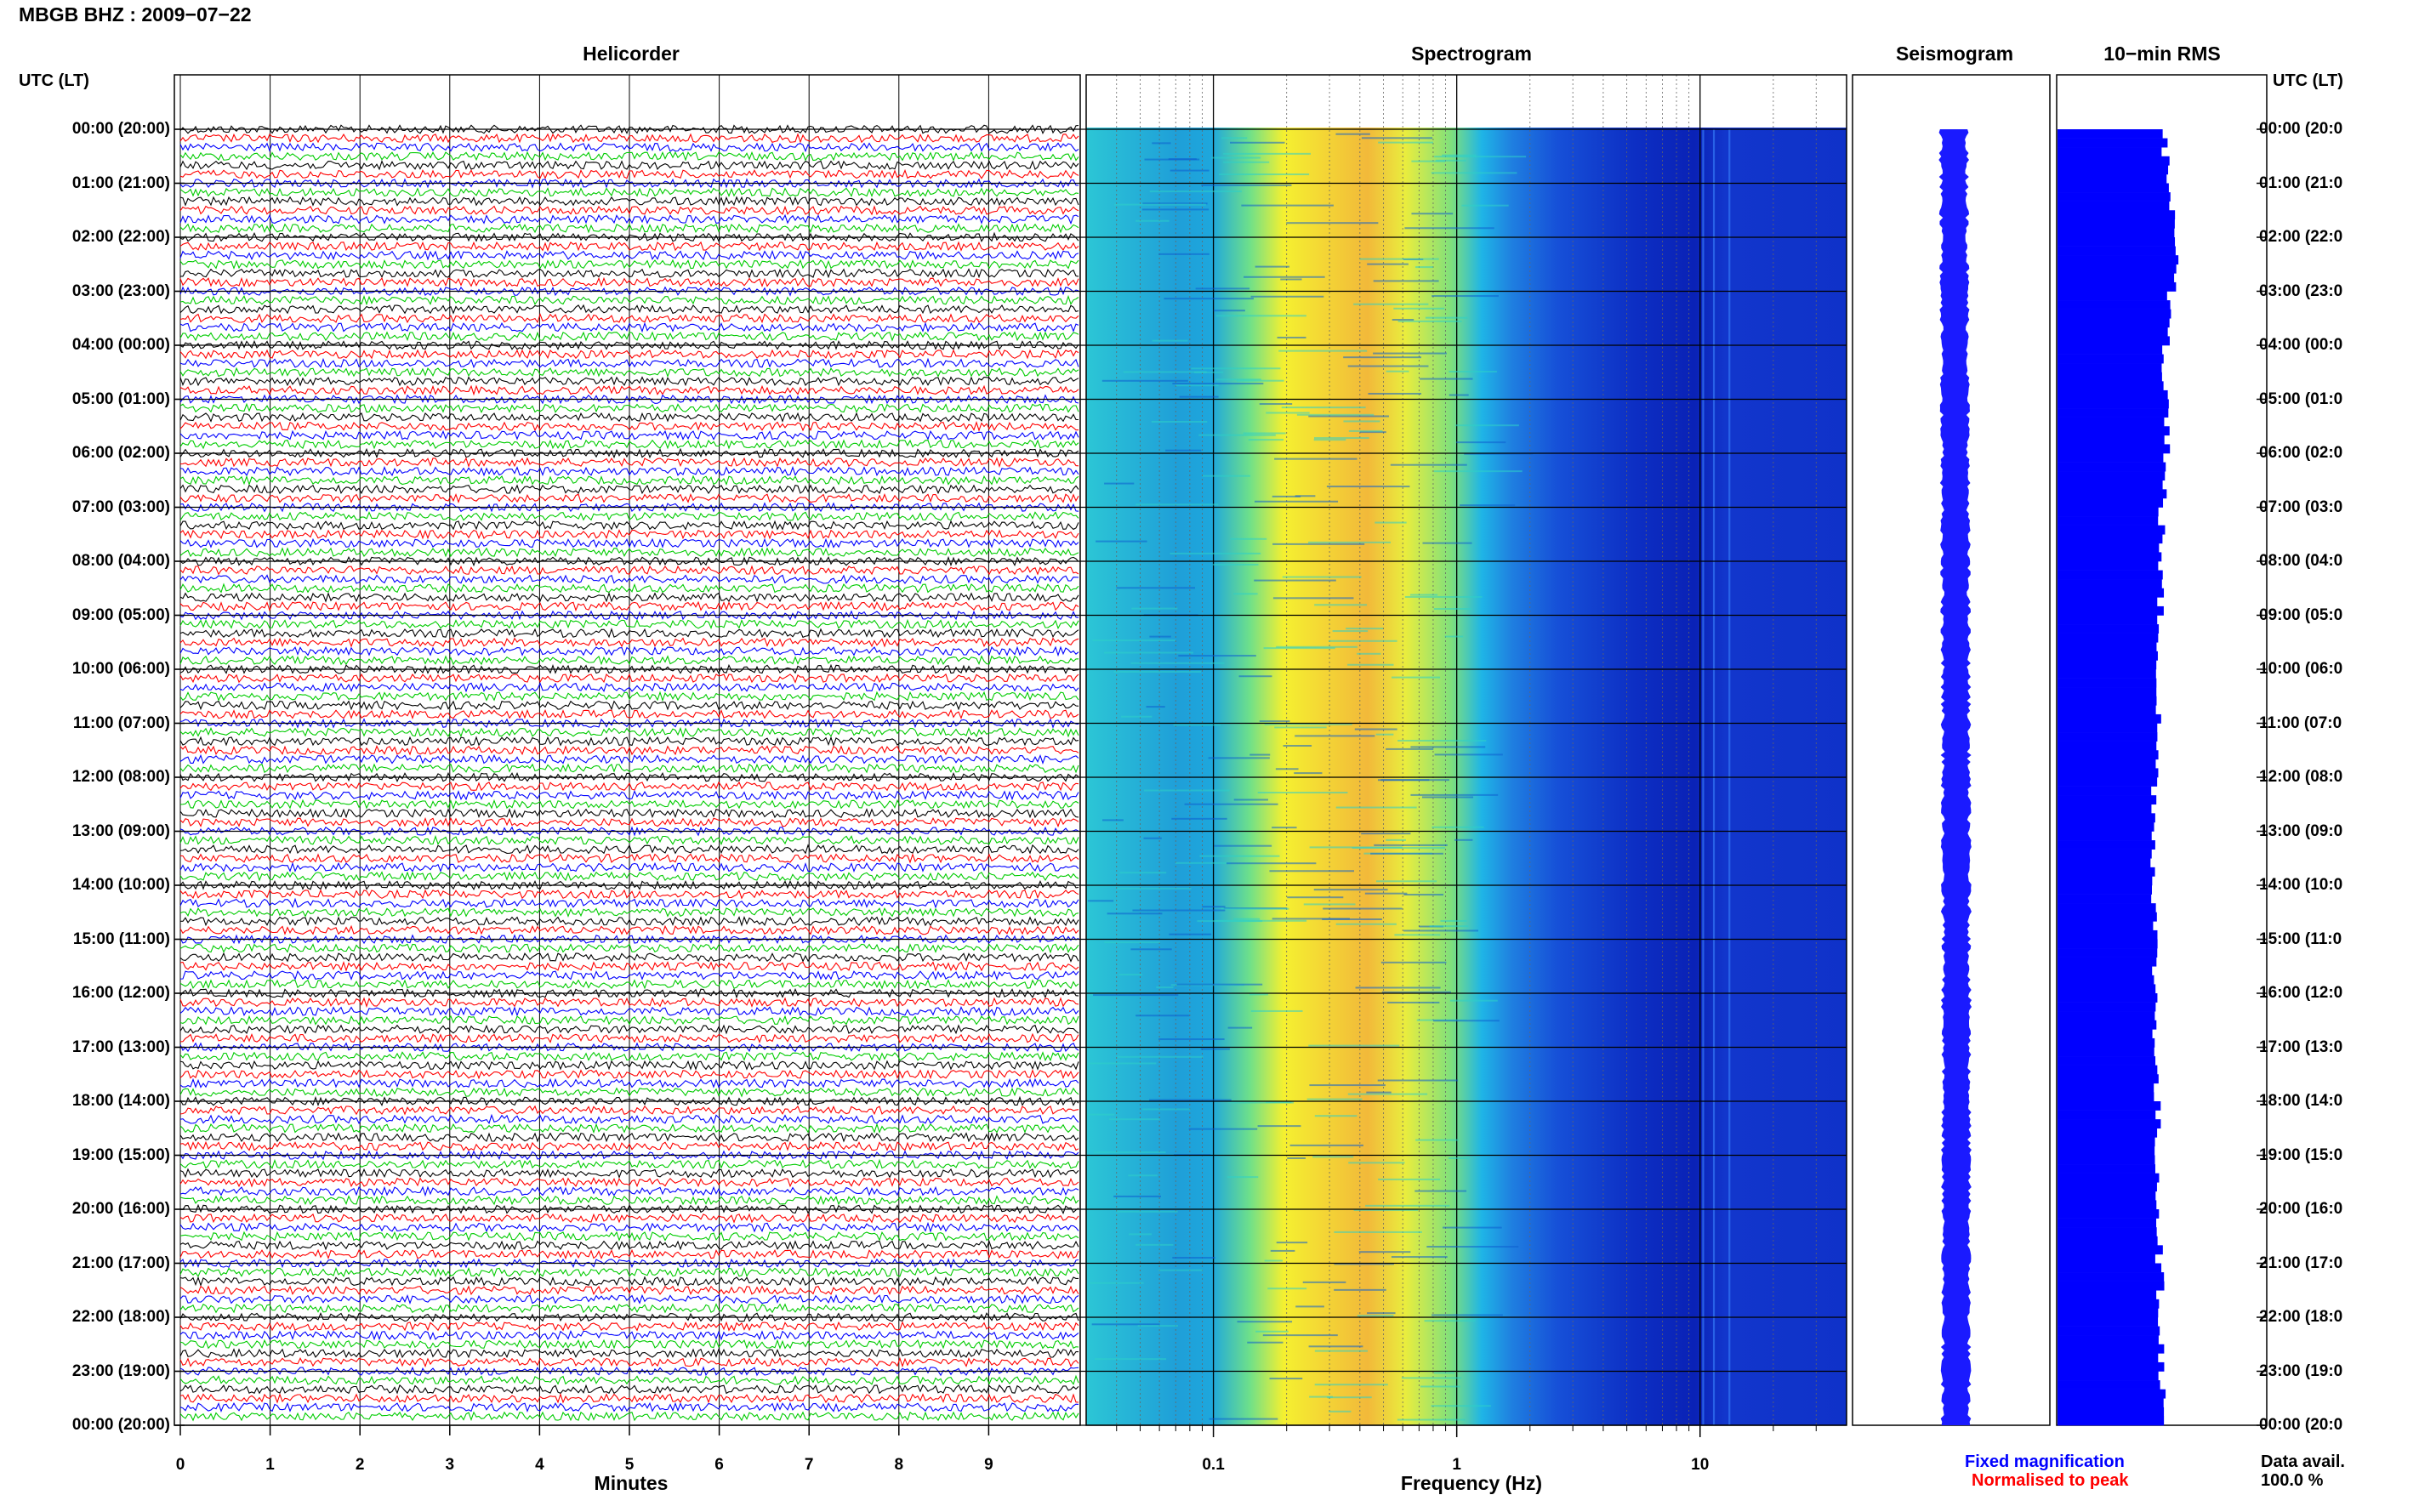 The image size is (2419, 1512). I want to click on right-axis-label: UTC (LT), so click(2308, 80).